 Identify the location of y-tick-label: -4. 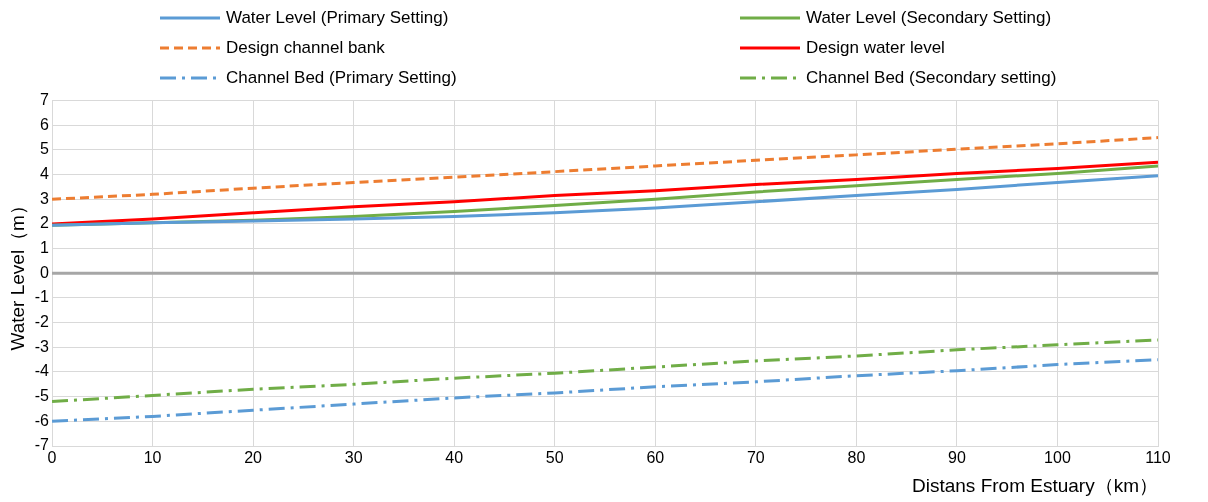
(42, 371).